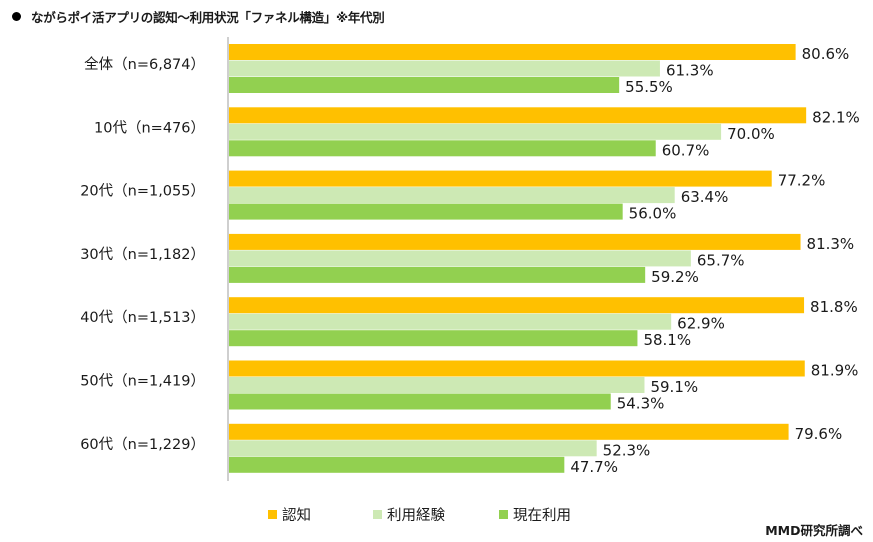  I want to click on value-label: 59.1%, so click(674, 387).